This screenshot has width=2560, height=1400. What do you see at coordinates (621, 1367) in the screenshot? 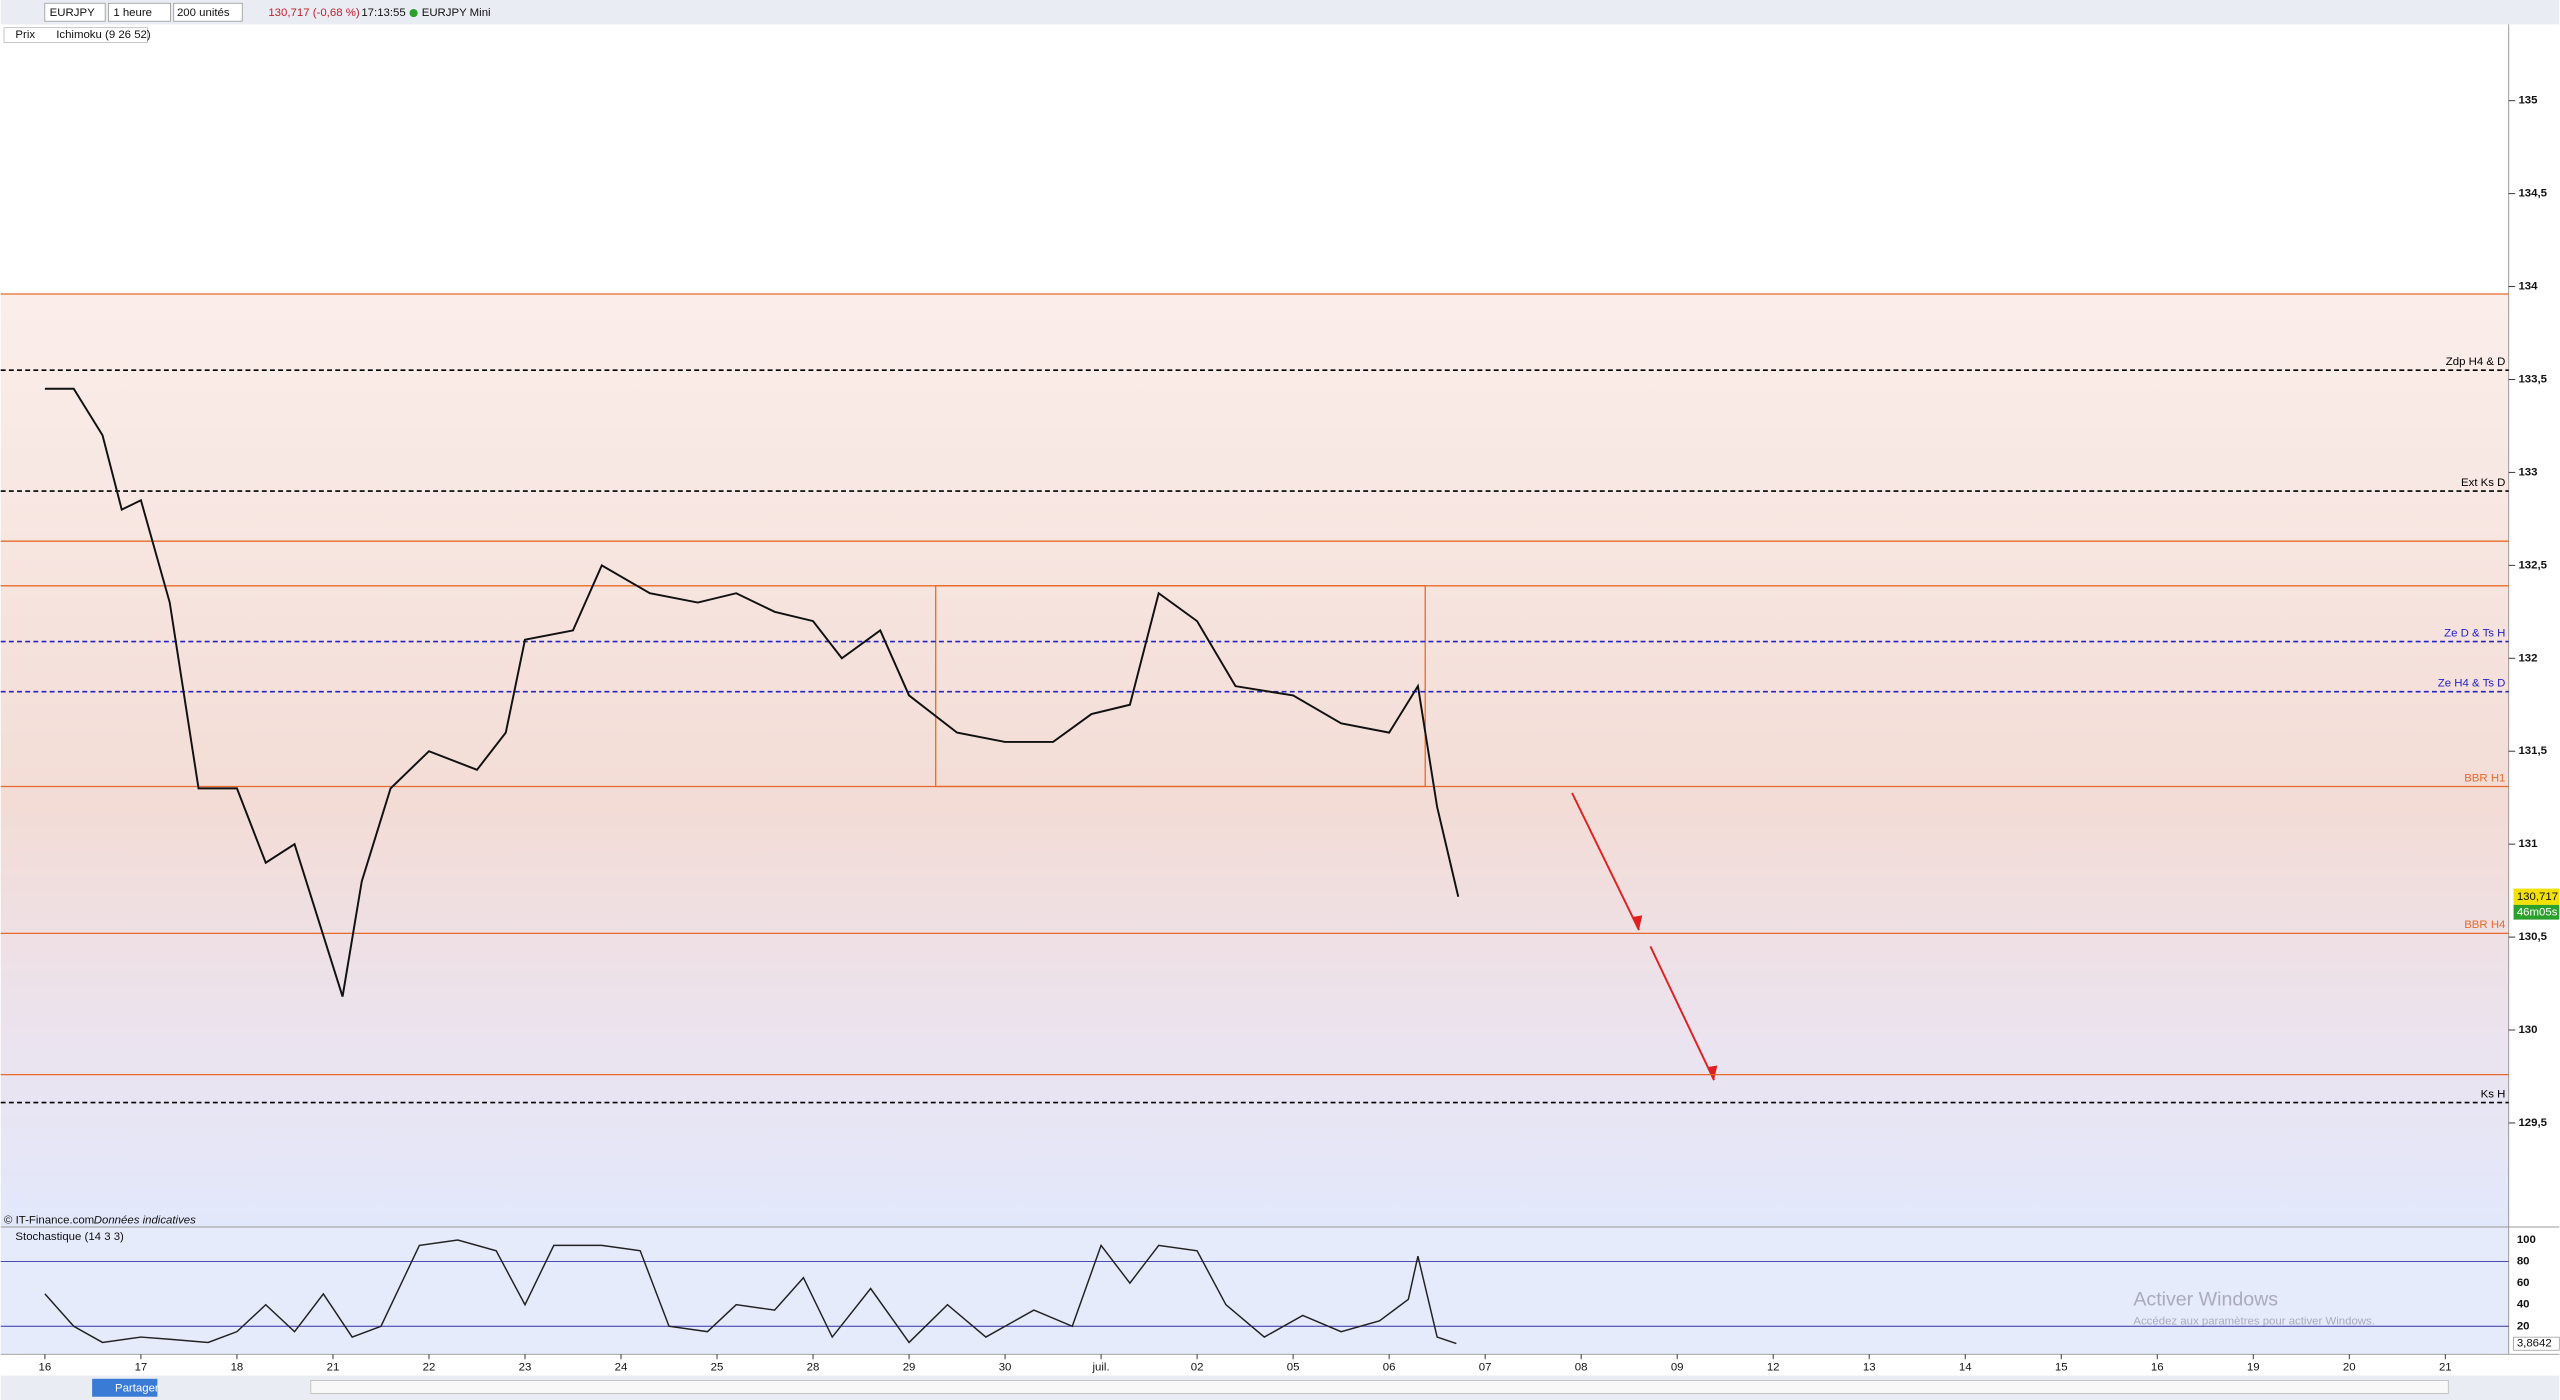
I see `x-tick-label: 24` at bounding box center [621, 1367].